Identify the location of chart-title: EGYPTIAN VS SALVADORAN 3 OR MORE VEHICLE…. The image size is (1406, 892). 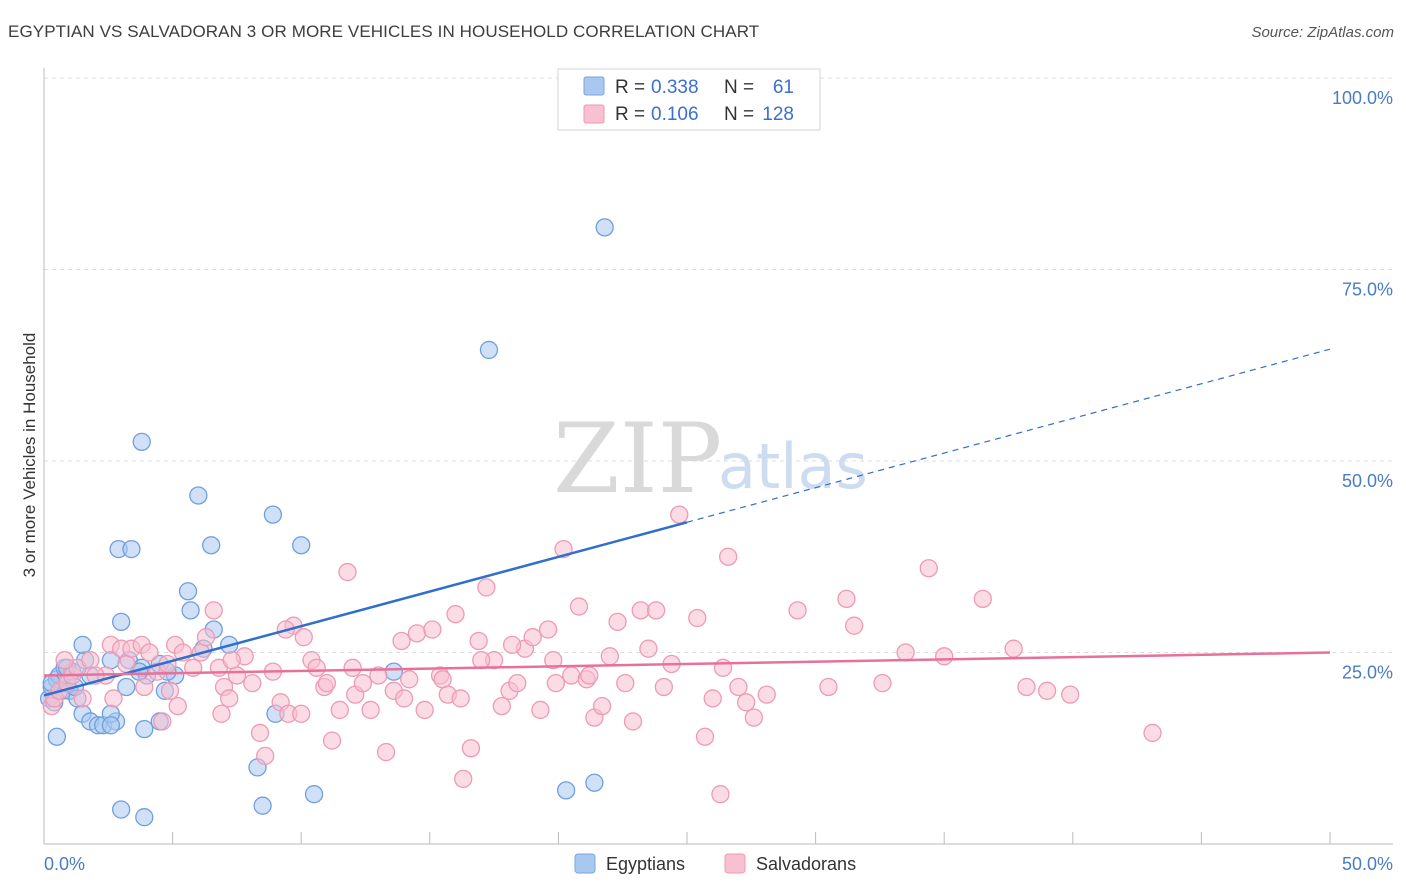
(384, 31).